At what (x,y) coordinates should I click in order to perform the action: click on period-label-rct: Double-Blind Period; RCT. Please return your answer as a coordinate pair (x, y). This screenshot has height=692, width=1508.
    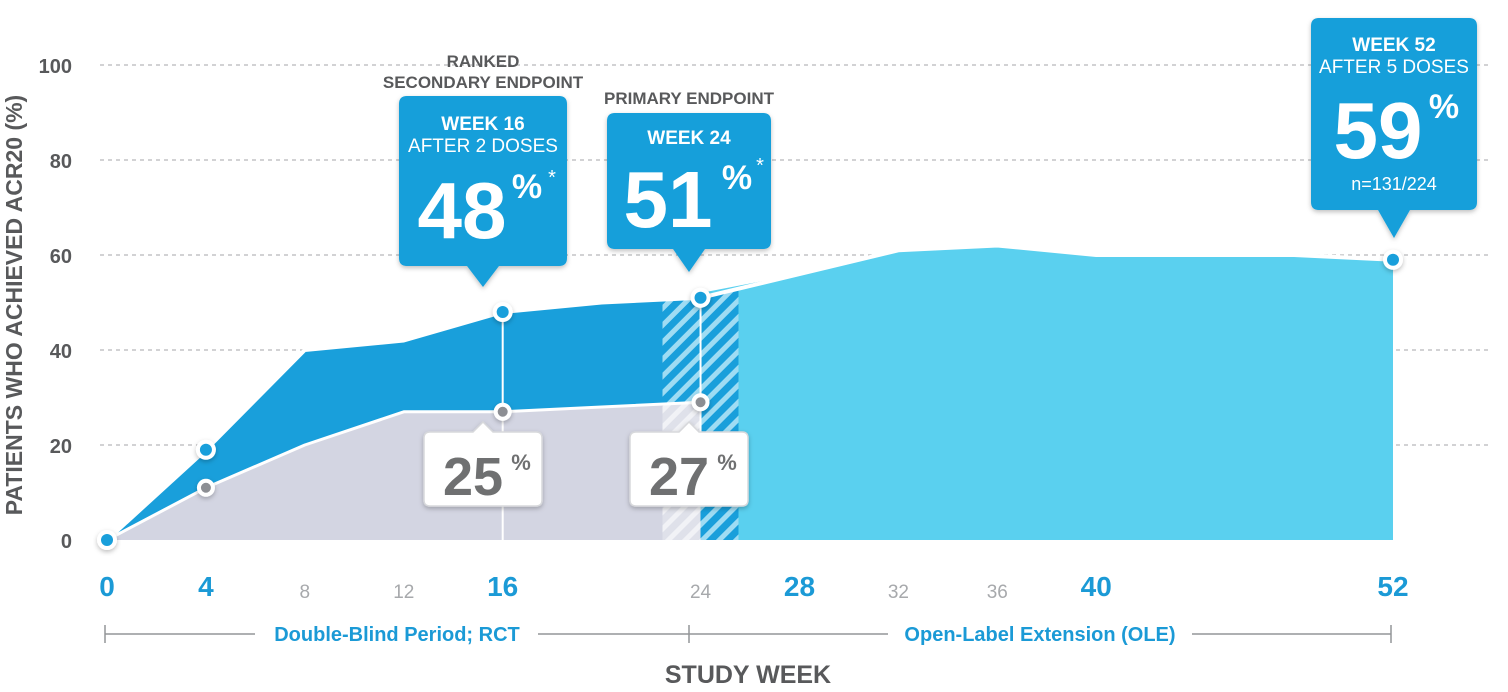
    Looking at the image, I should click on (397, 635).